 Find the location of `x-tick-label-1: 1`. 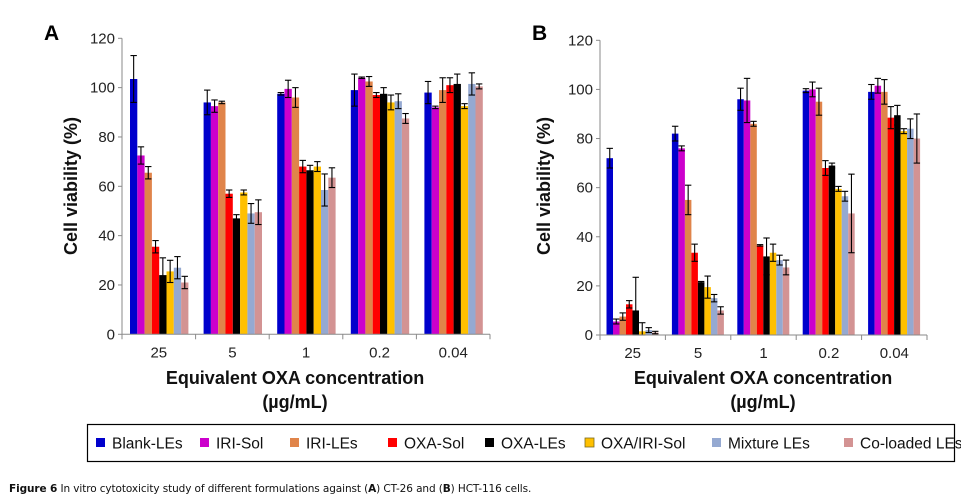

x-tick-label-1: 1 is located at coordinates (763, 353).